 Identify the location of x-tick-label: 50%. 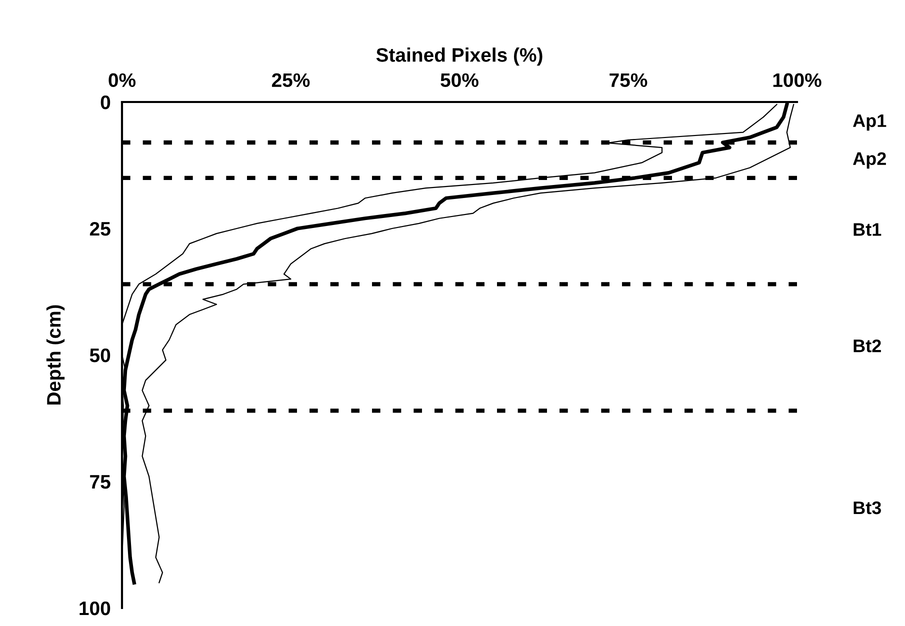
(459, 80).